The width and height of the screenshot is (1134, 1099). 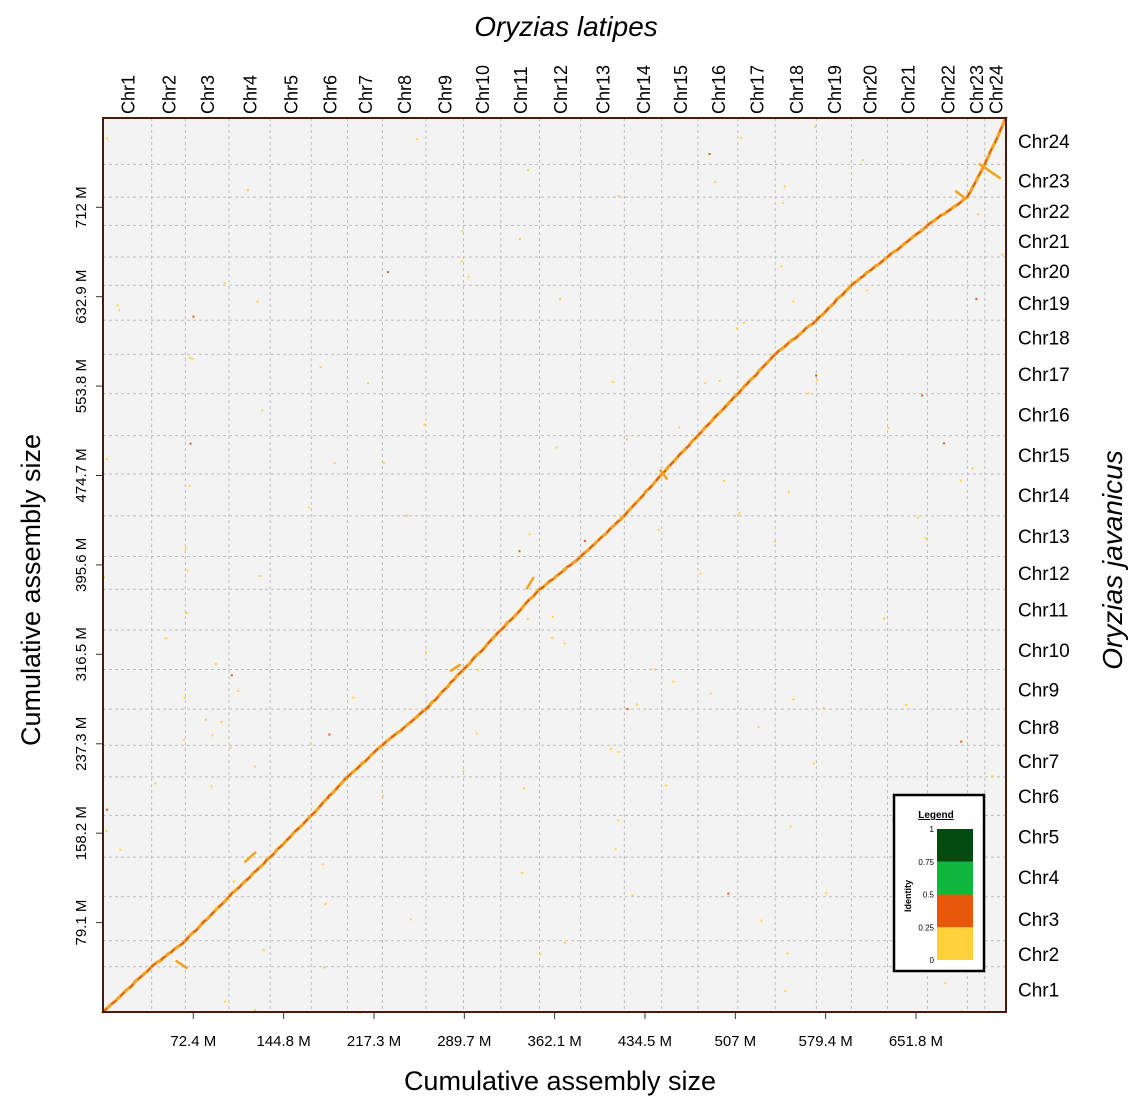 What do you see at coordinates (833, 302) in the screenshot?
I see `alignment-core-chr19` at bounding box center [833, 302].